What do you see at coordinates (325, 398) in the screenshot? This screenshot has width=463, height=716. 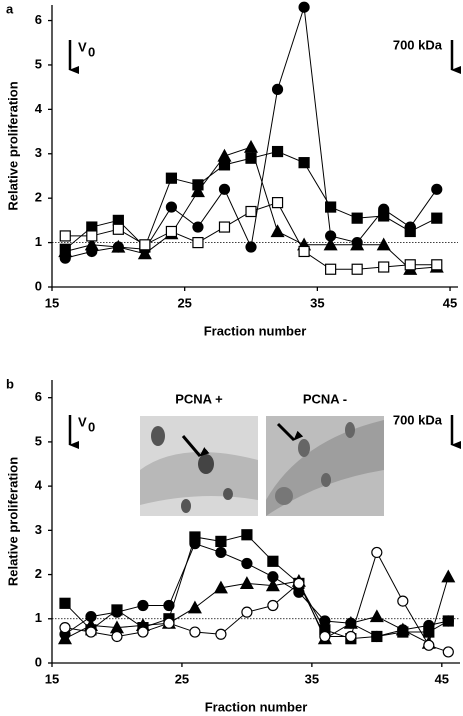 I see `inset-label: PCNA -` at bounding box center [325, 398].